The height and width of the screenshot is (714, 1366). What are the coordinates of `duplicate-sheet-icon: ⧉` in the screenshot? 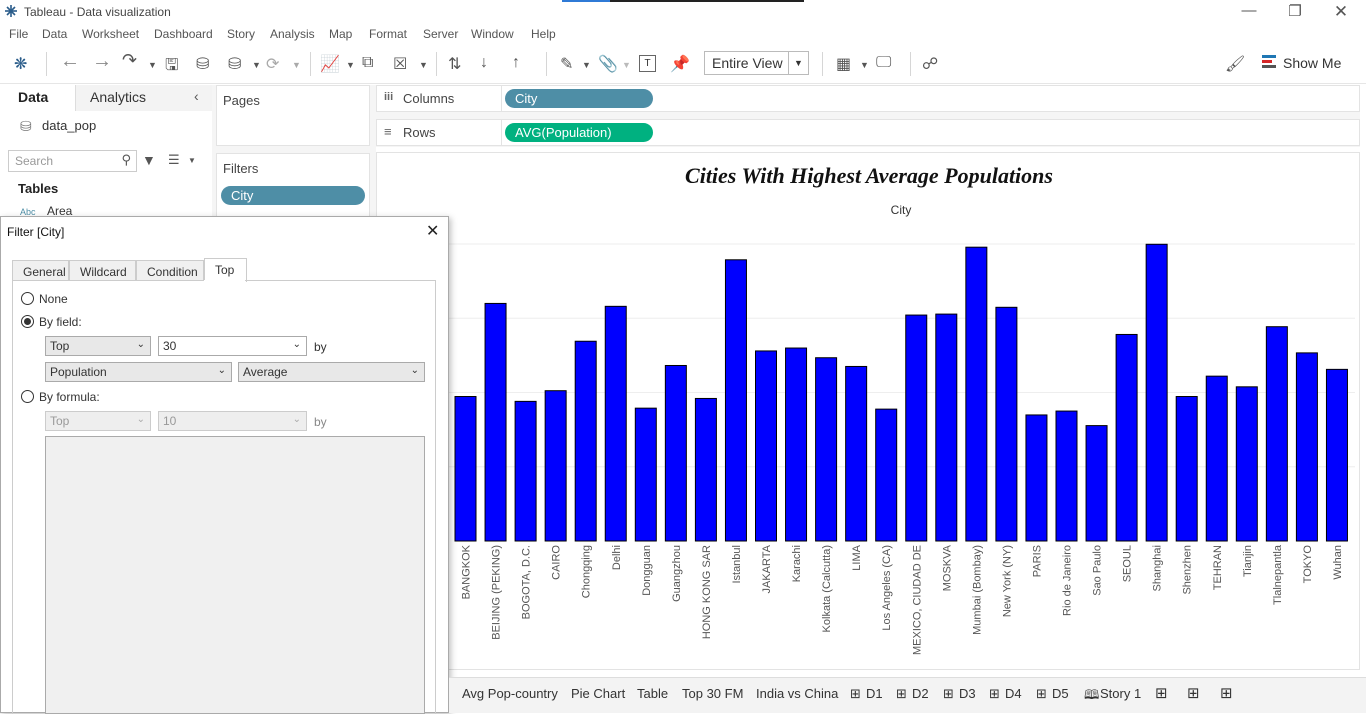 It's located at (368, 62).